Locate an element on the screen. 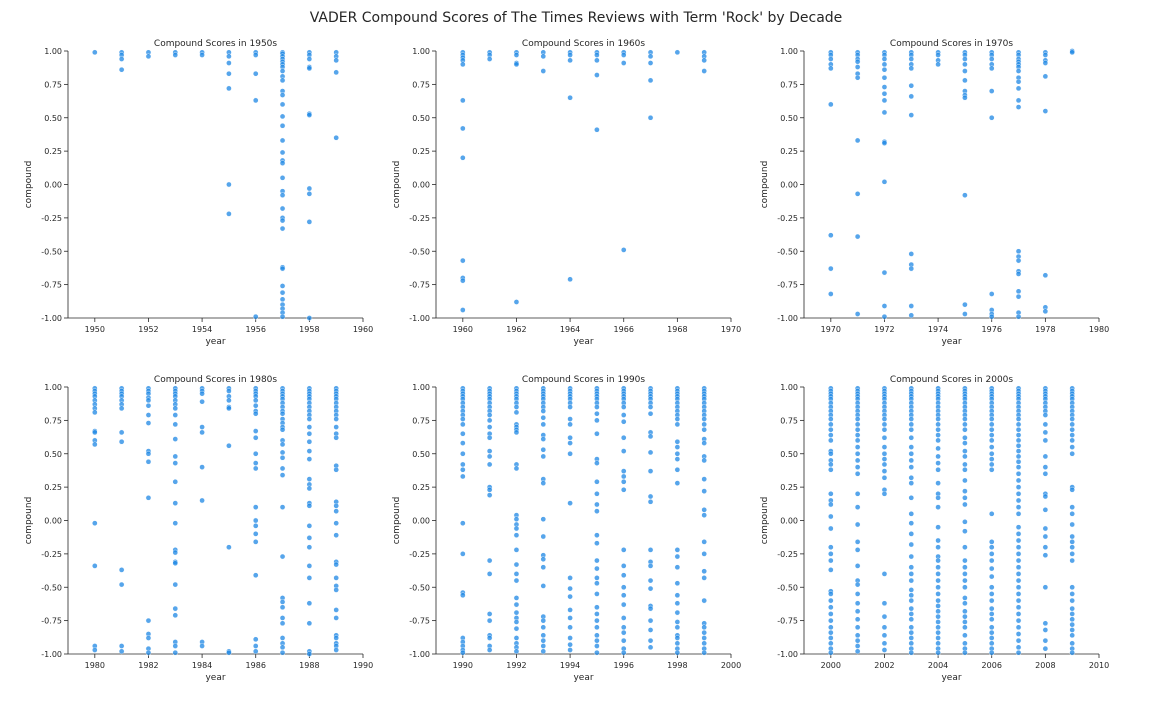  y-tick-label: 0.00 is located at coordinates (789, 185).